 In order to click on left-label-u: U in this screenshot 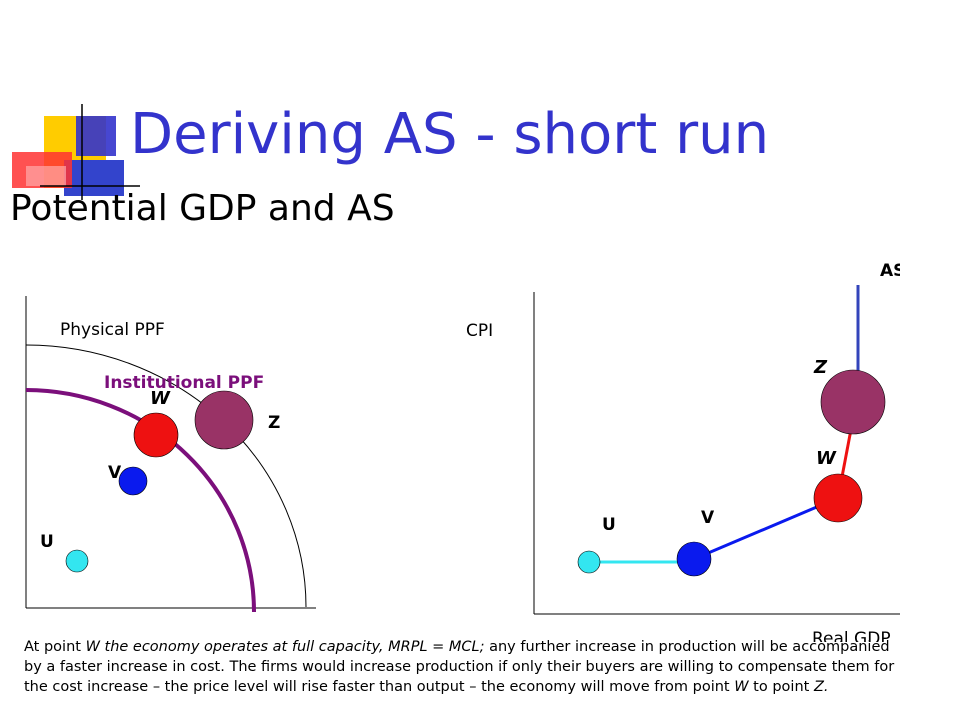, I will do `click(47, 542)`.